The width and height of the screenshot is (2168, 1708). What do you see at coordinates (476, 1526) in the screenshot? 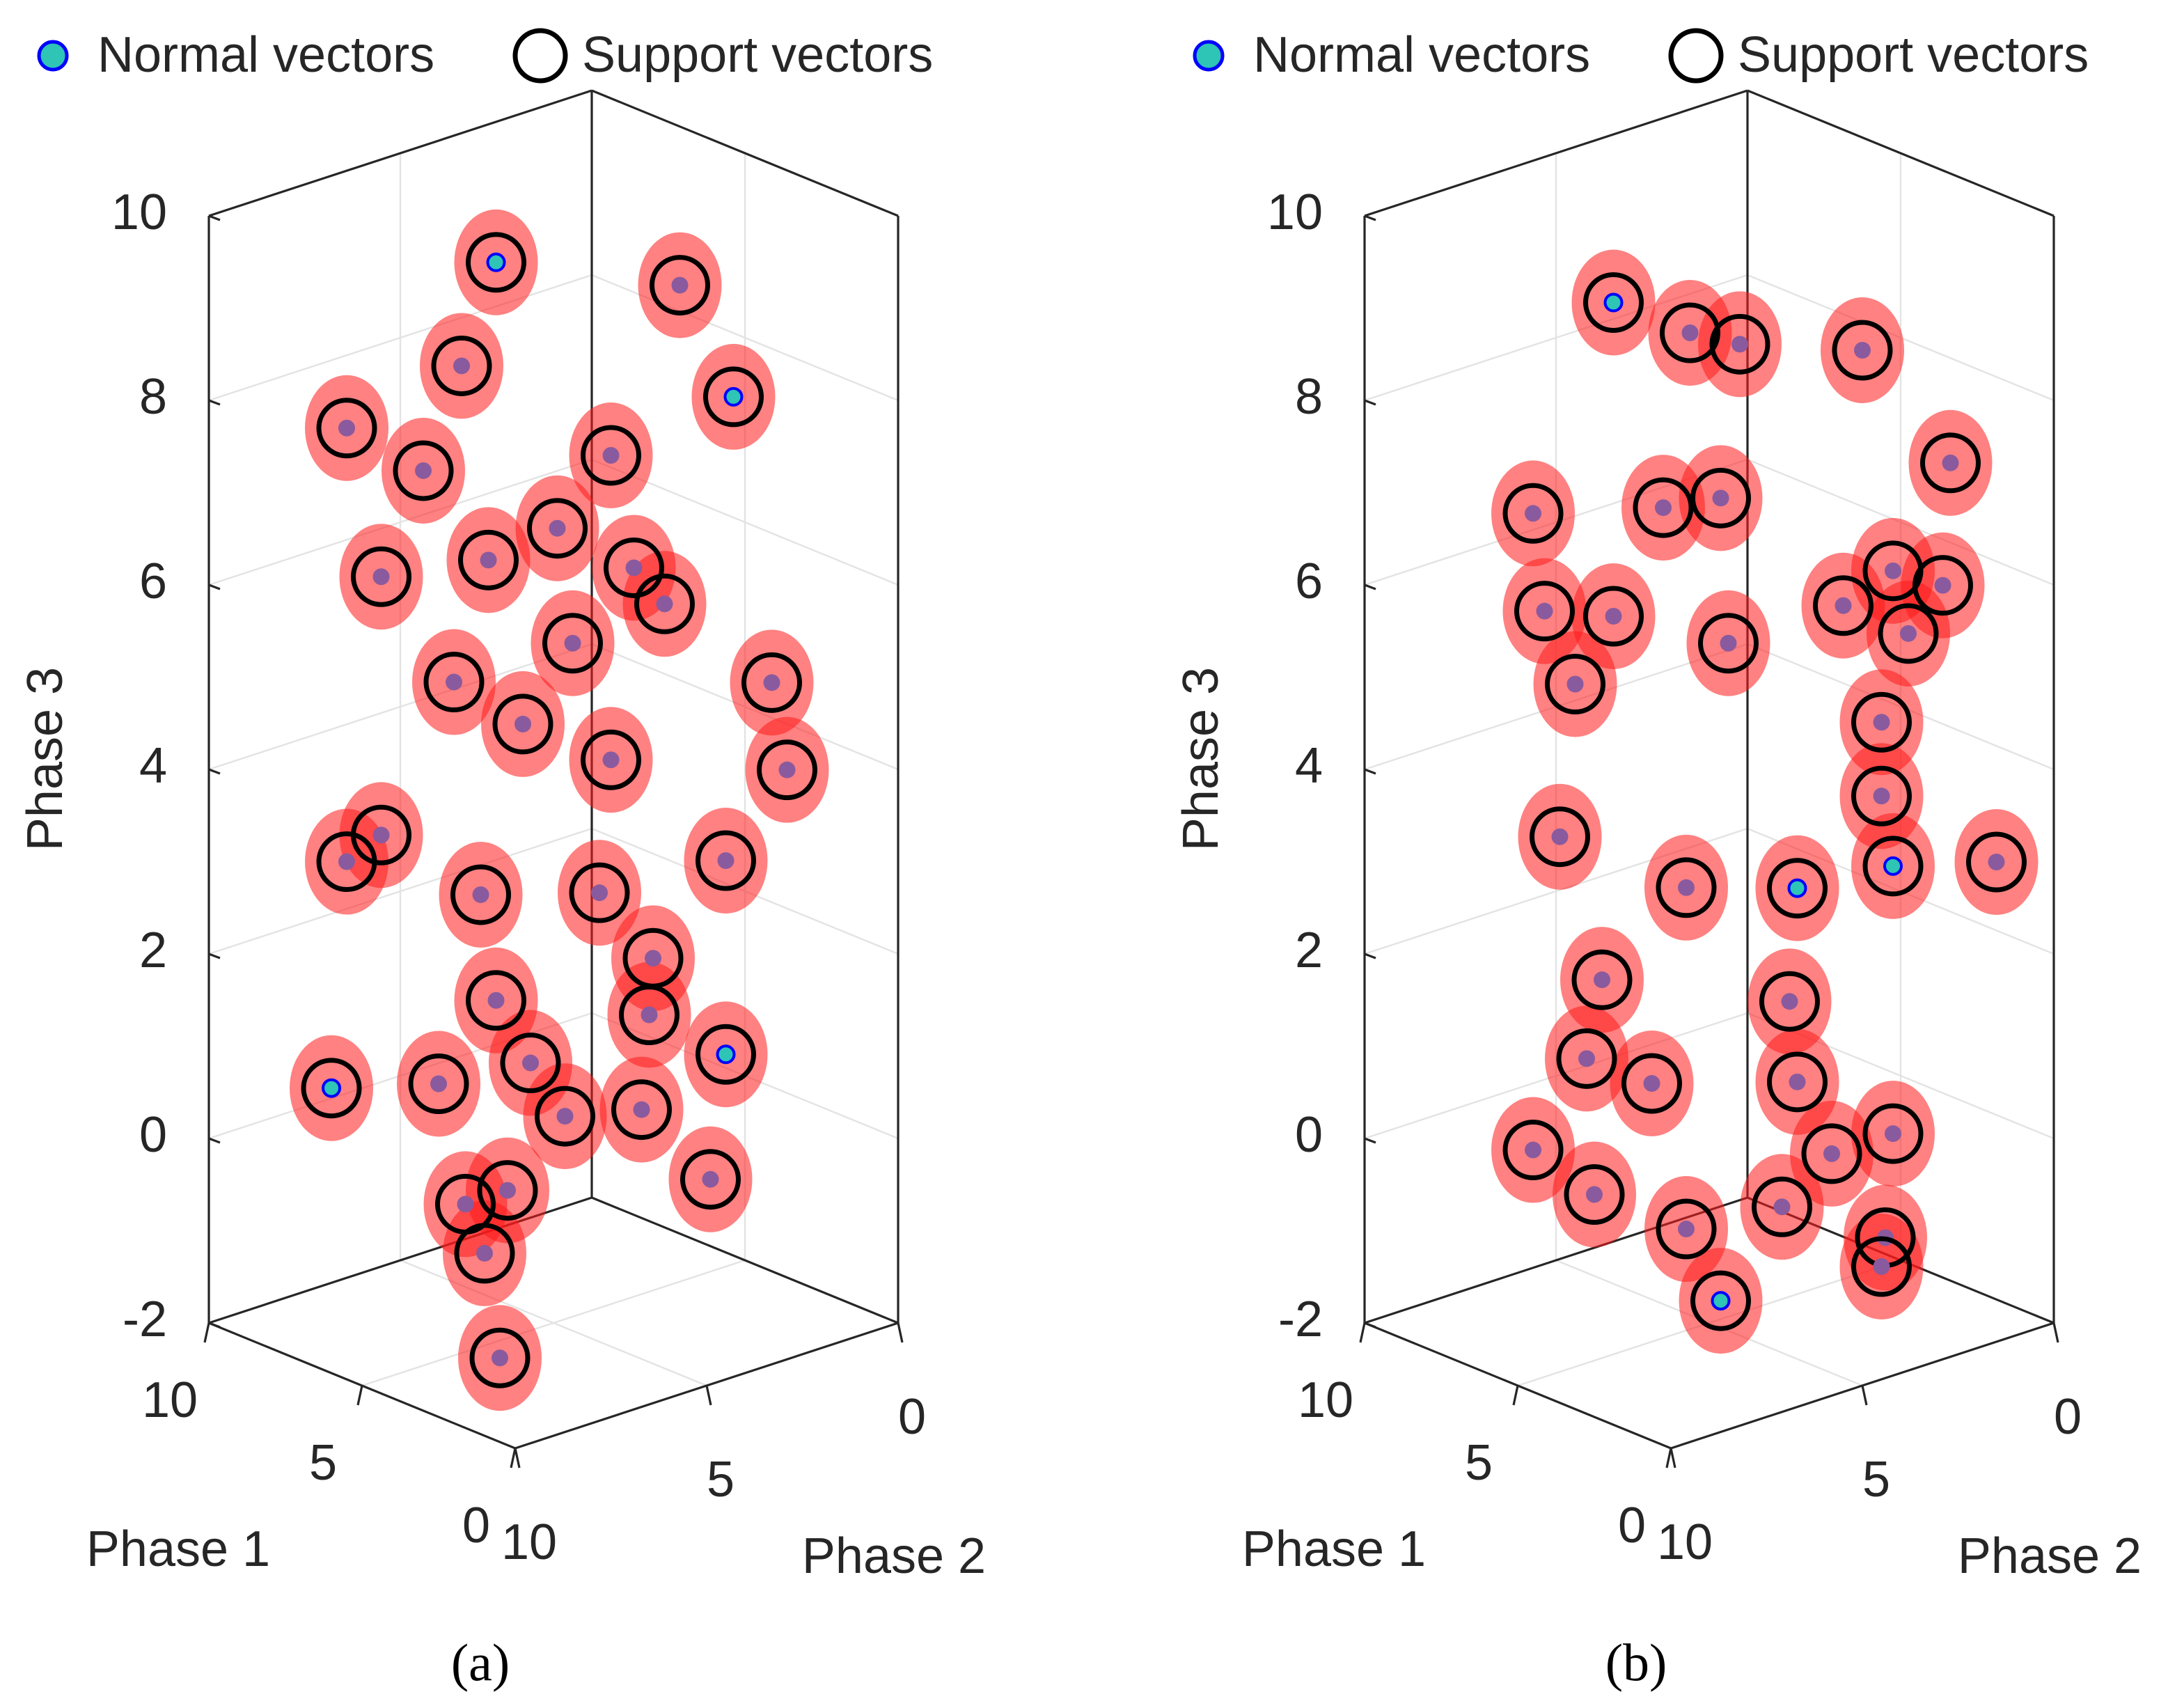
I see `x-tick-label: 0` at bounding box center [476, 1526].